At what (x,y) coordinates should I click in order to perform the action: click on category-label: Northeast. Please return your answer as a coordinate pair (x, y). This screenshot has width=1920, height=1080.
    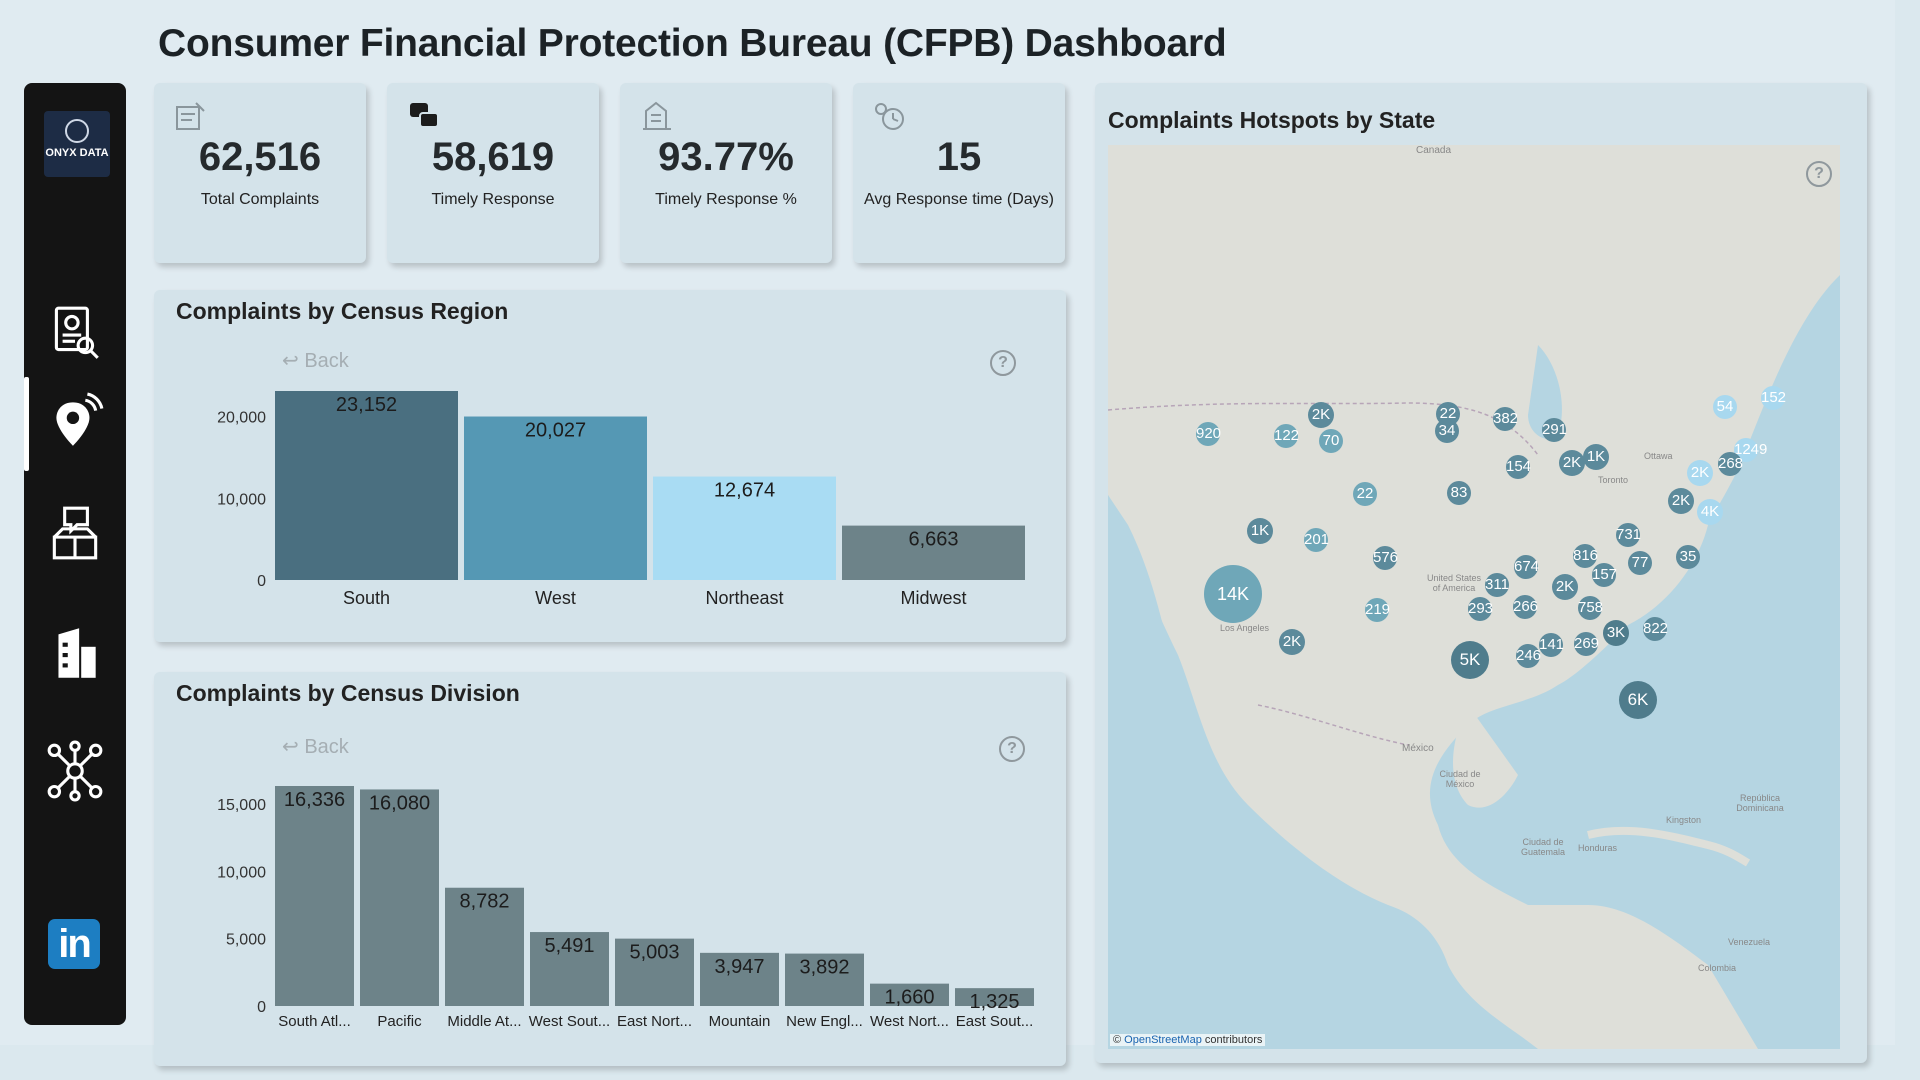
    Looking at the image, I should click on (744, 598).